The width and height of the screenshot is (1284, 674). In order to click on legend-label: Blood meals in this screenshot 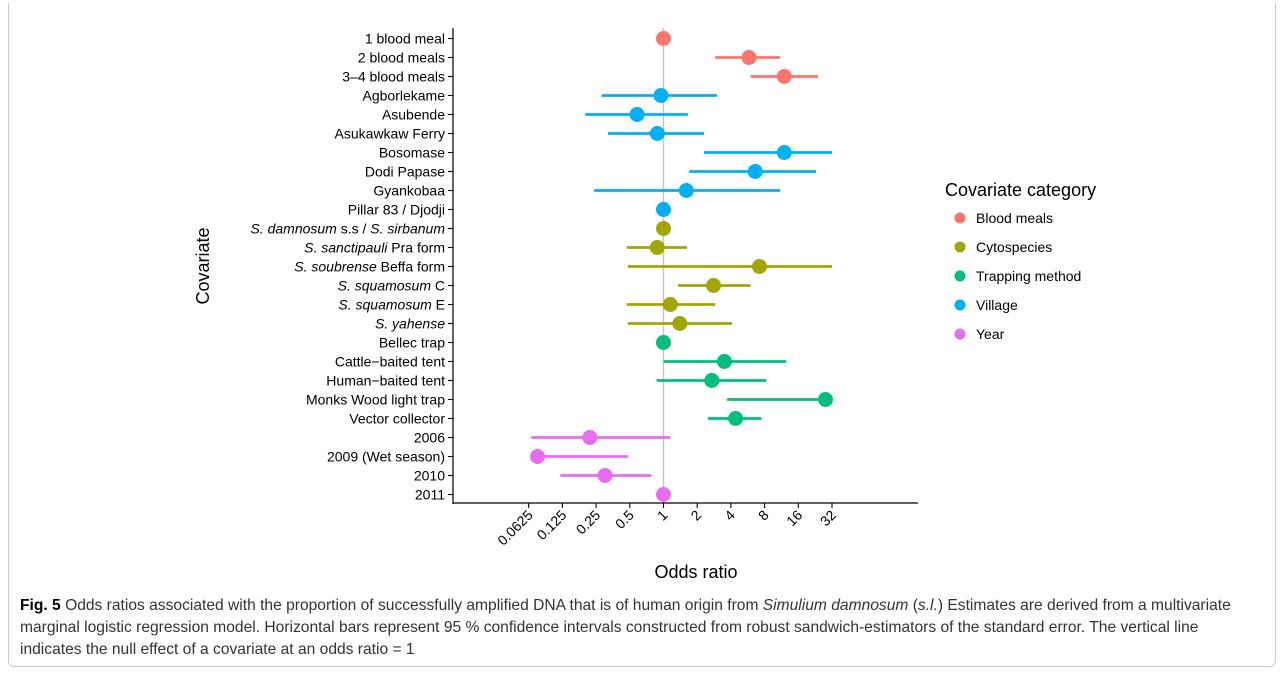, I will do `click(1014, 218)`.